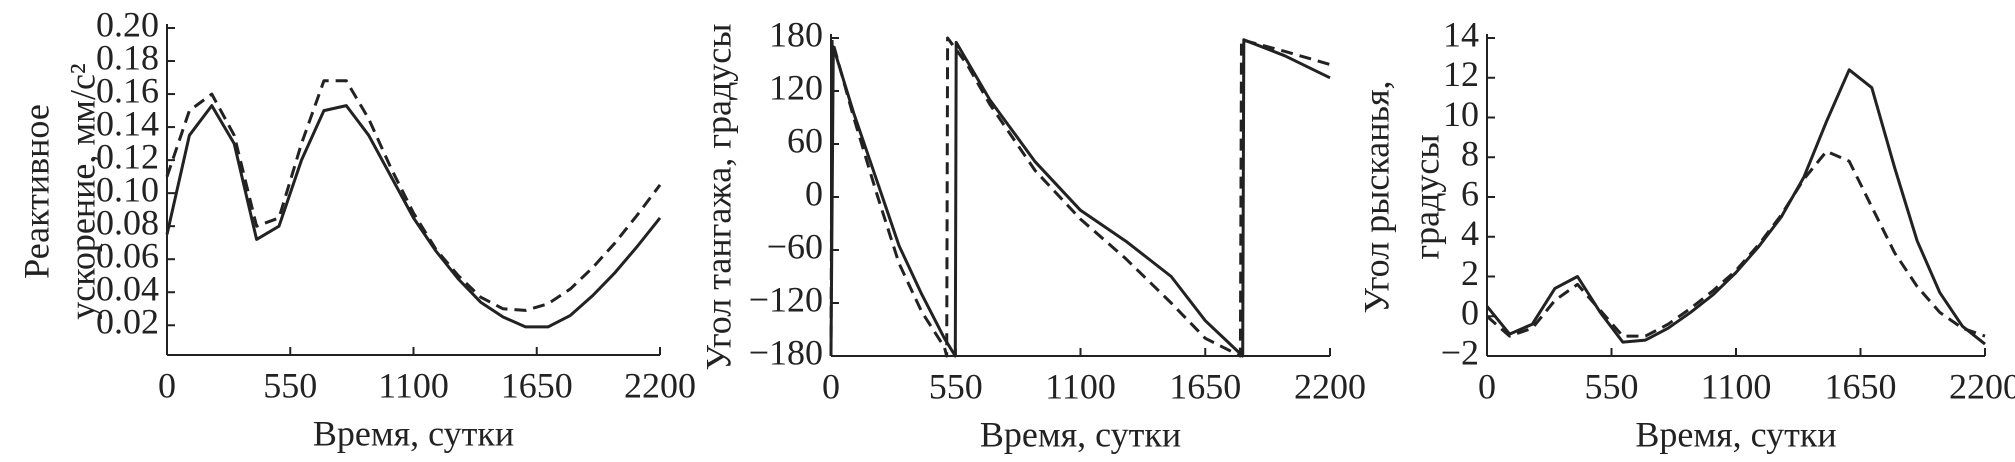 The image size is (2015, 462). Describe the element at coordinates (805, 140) in the screenshot. I see `y-tick-label: 60` at that location.